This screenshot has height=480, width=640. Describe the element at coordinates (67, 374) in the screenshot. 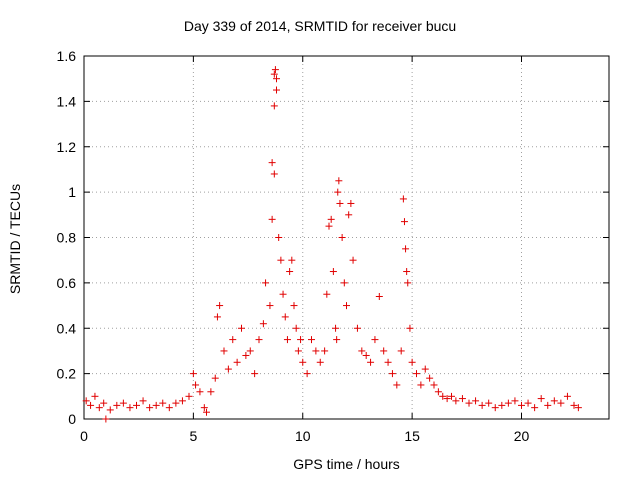

I see `y-tick-label: 0.2` at that location.